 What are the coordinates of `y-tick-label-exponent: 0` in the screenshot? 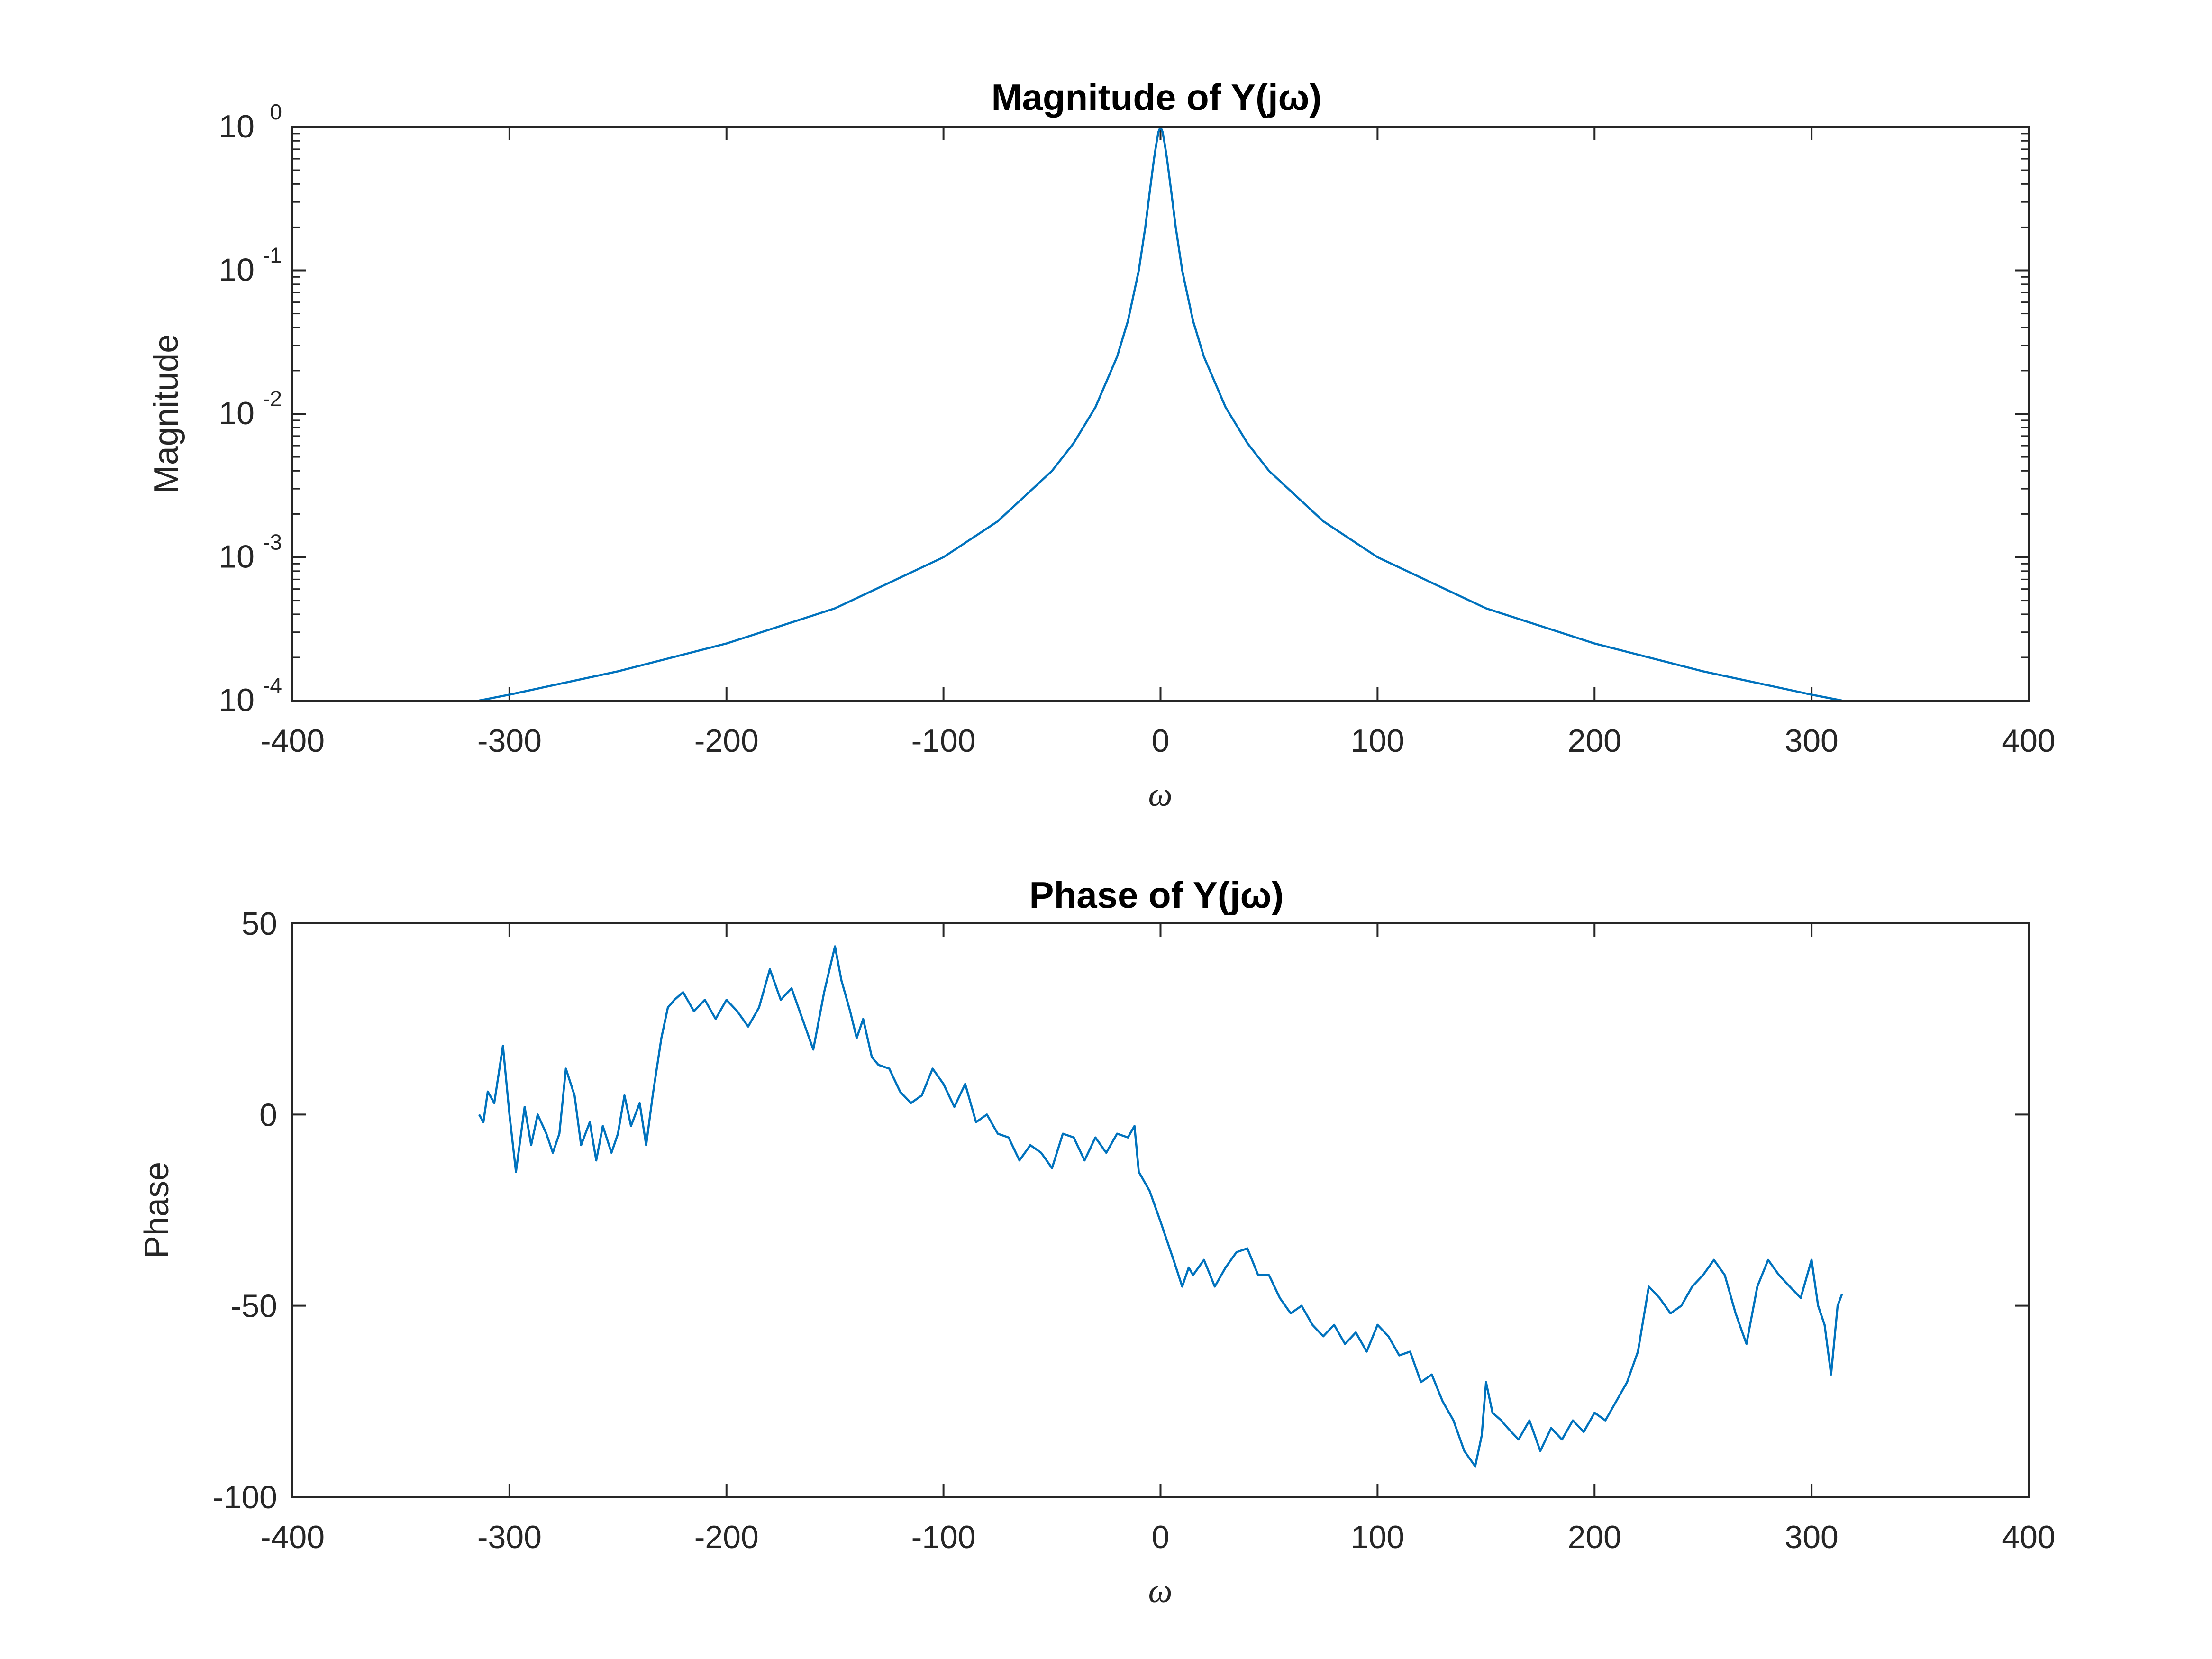 It's located at (276, 112).